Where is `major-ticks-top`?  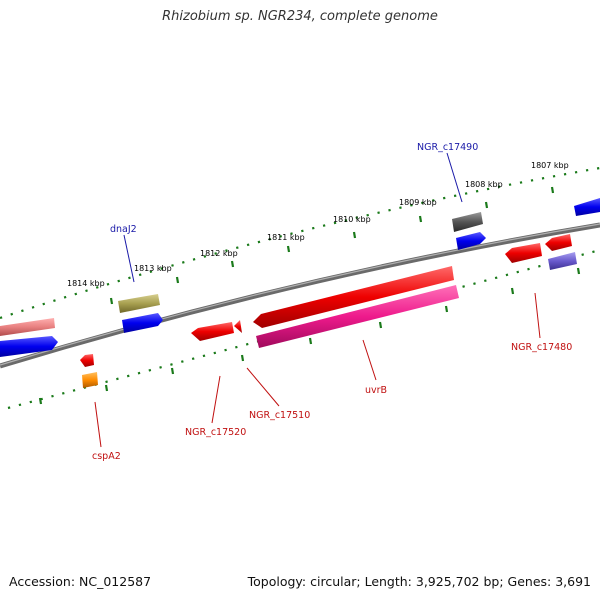
major-ticks-top is located at coordinates (332, 245).